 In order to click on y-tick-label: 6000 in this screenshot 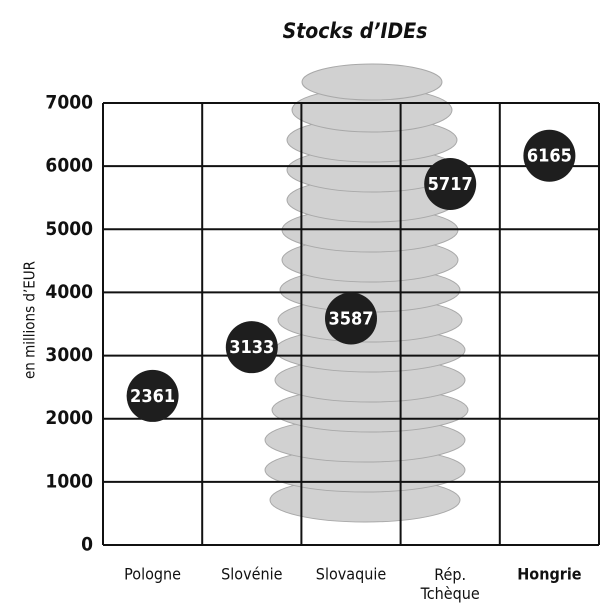, I will do `click(69, 166)`.